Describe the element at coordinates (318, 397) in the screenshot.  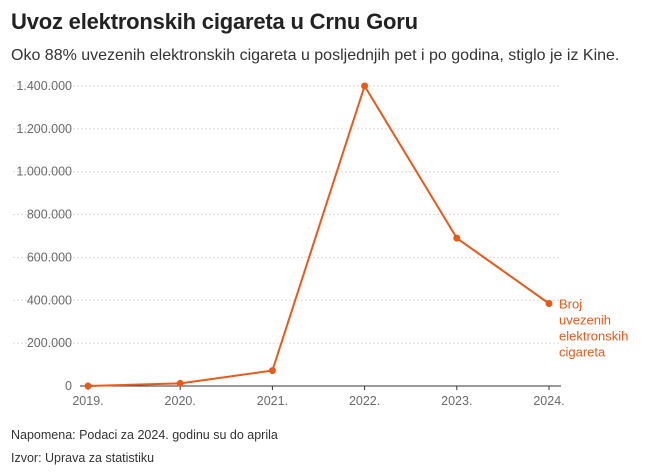
I see `x-axis-ticks: 2019. 2020. 2021. 2022. 2023. 2024.` at that location.